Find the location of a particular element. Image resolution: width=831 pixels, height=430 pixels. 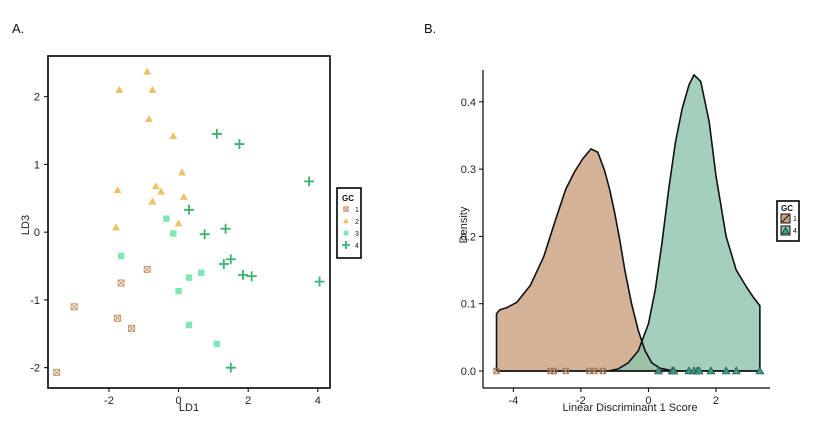

scatter-y-axis-title: LD3 is located at coordinates (26, 225).